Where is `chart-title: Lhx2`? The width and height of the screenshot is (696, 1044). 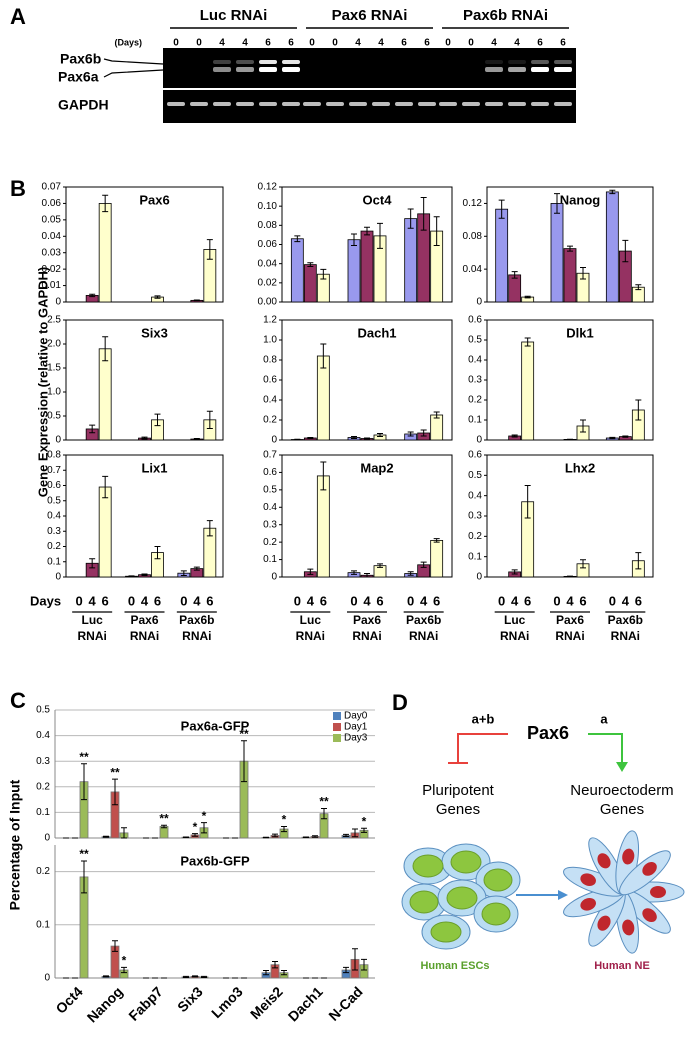
chart-title: Lhx2 is located at coordinates (580, 467).